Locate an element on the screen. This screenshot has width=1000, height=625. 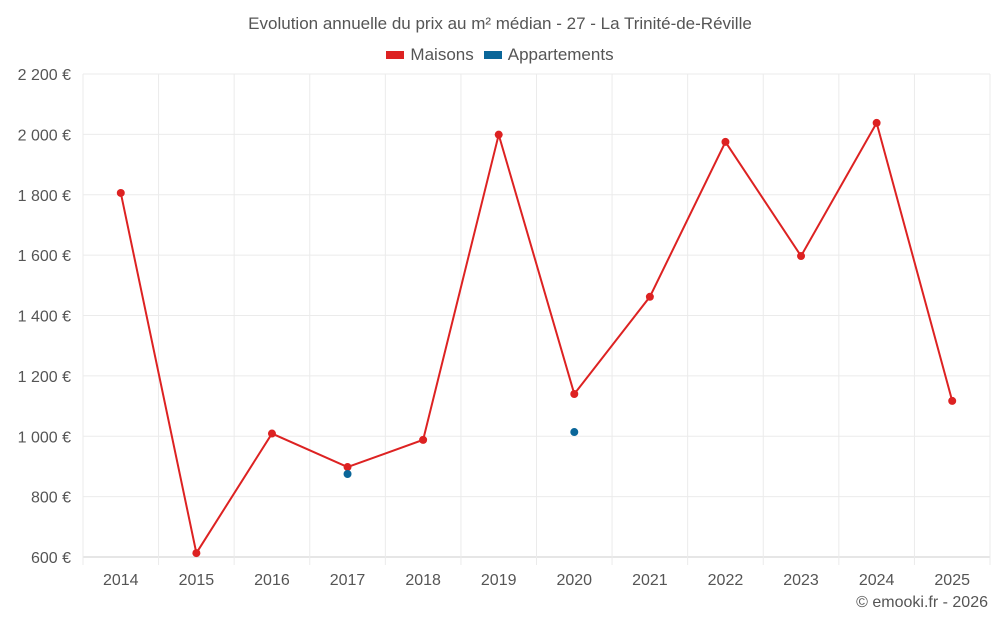
legend: Maisons Appartements is located at coordinates (500, 55).